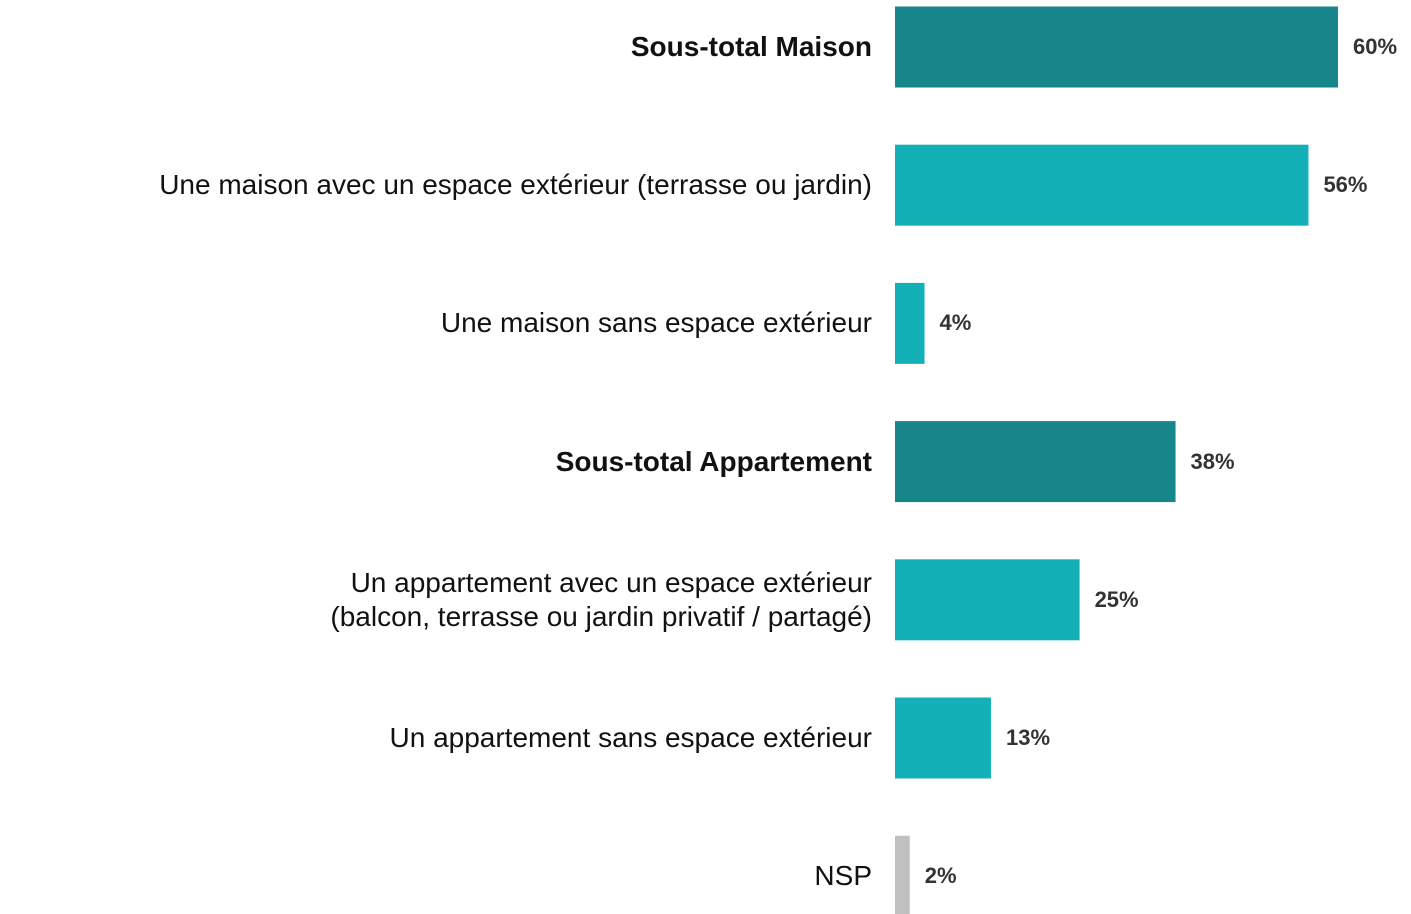 This screenshot has width=1411, height=914. I want to click on value-label: 60%, so click(1375, 46).